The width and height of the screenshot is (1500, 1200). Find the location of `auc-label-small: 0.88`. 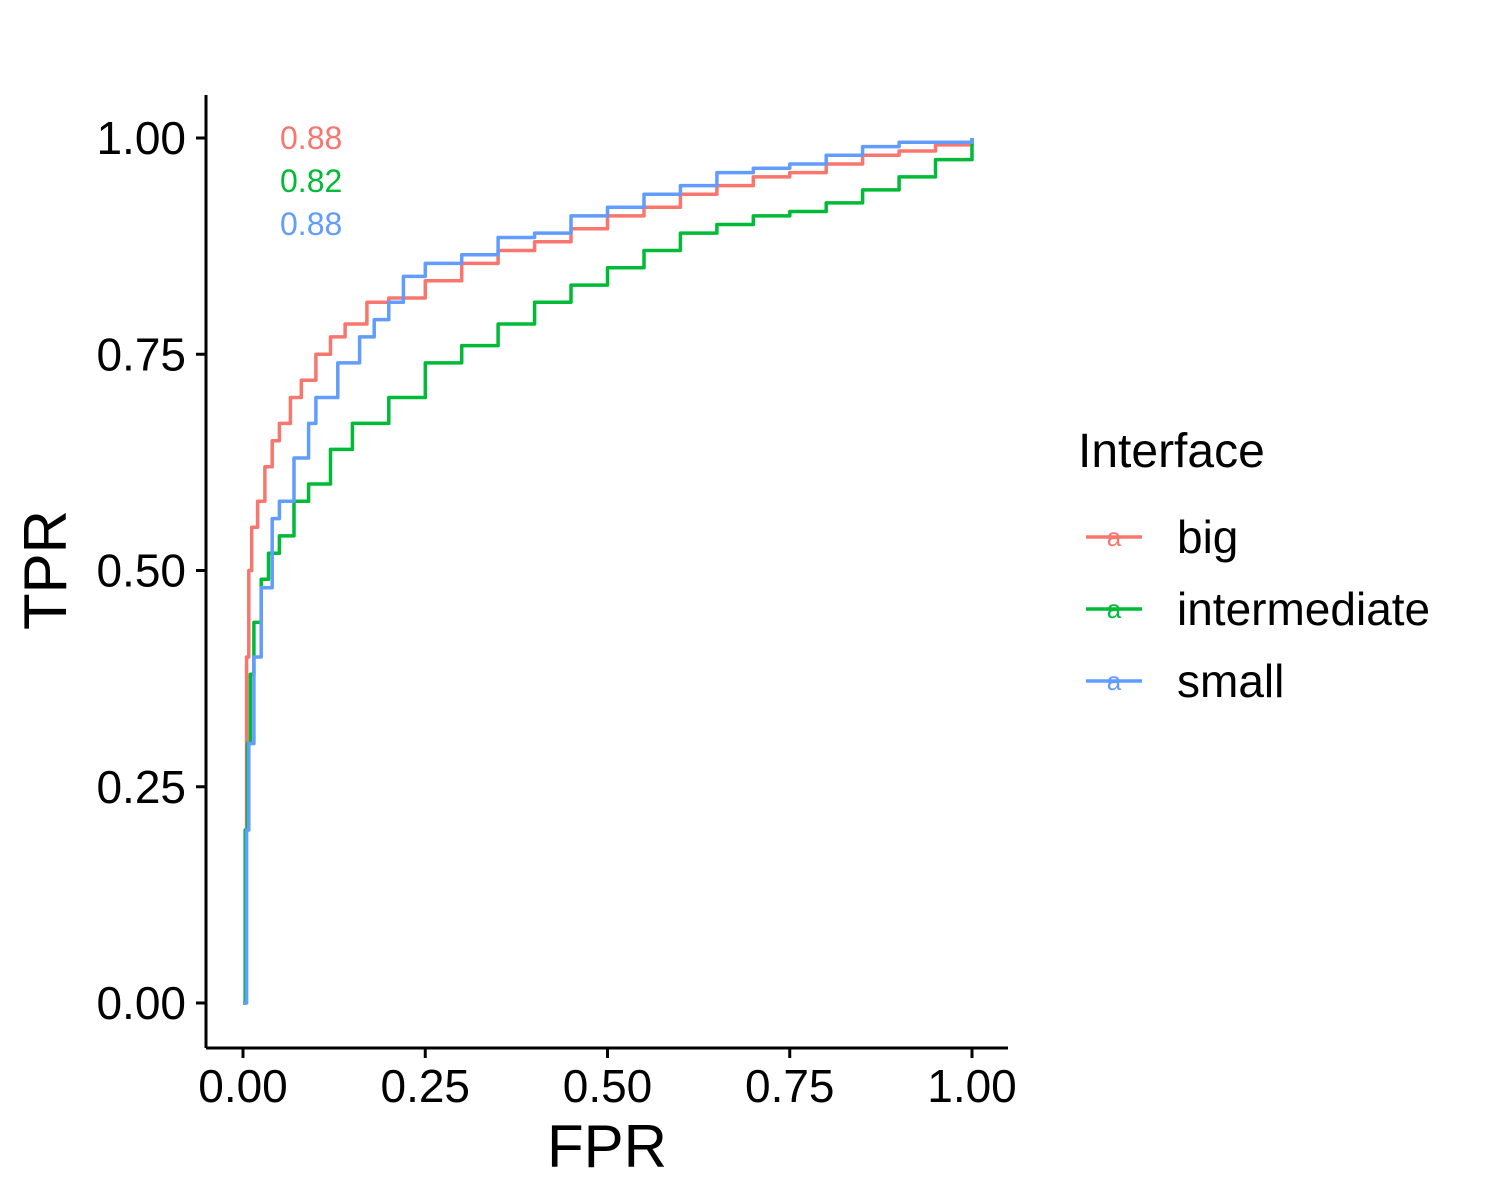

auc-label-small: 0.88 is located at coordinates (311, 224).